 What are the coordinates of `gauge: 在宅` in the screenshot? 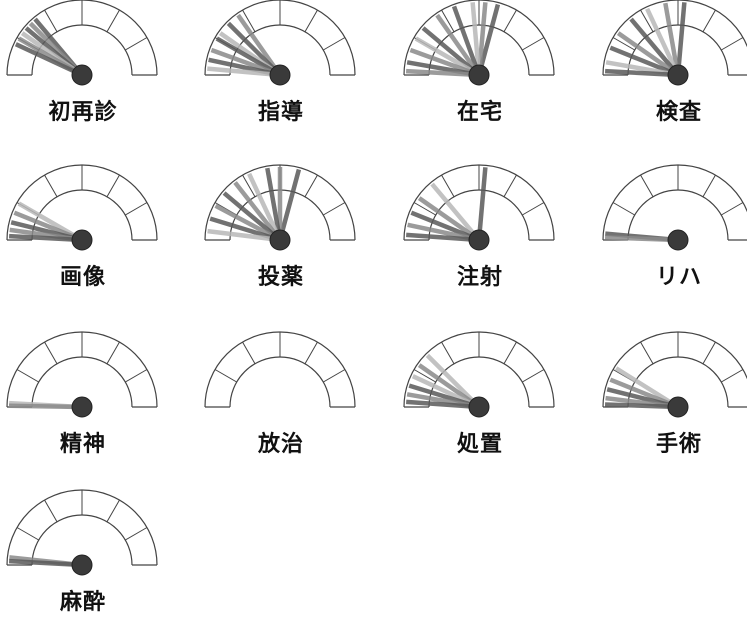 It's located at (480, 70).